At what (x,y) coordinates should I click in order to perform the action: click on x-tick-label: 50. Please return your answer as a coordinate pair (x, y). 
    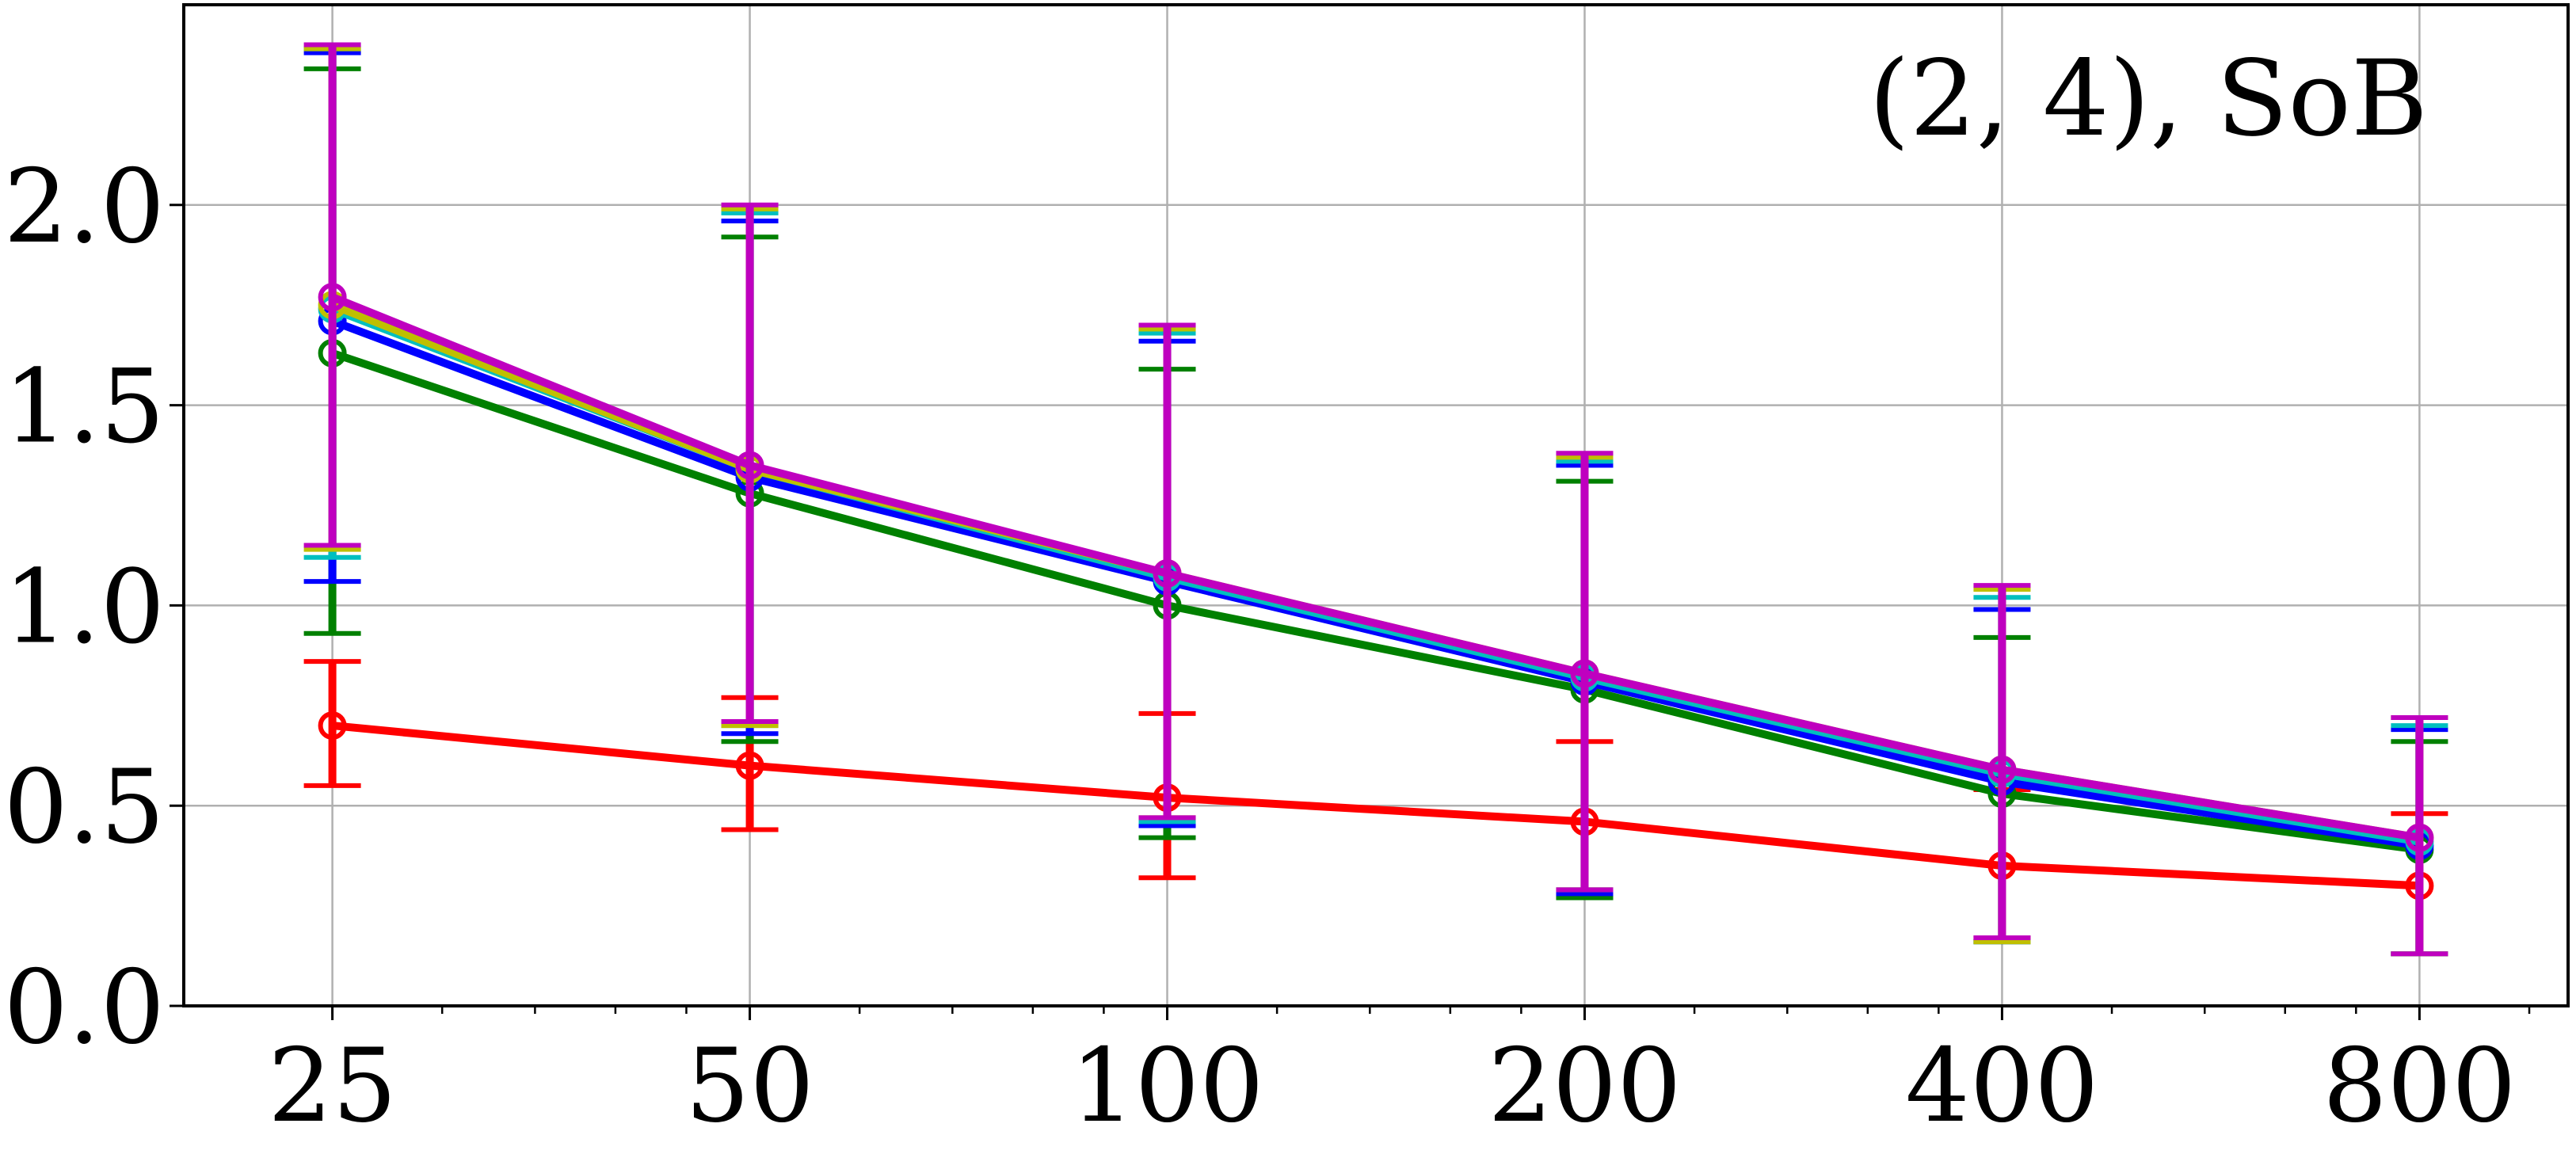
    Looking at the image, I should click on (749, 1086).